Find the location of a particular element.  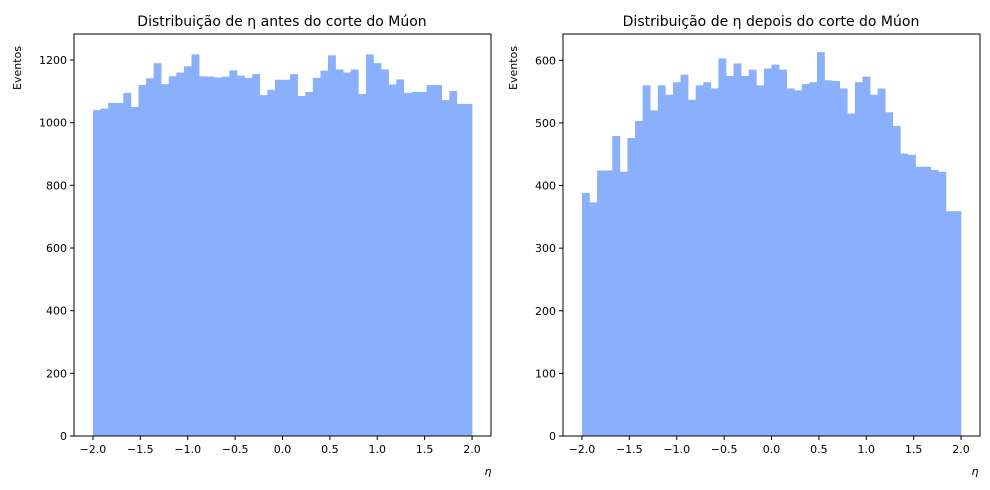

x-axis-ticks: −2.0 −1.5 −1.0 −0.5 0.0 0.5 1.0 1.5 2.0 is located at coordinates (280, 446).